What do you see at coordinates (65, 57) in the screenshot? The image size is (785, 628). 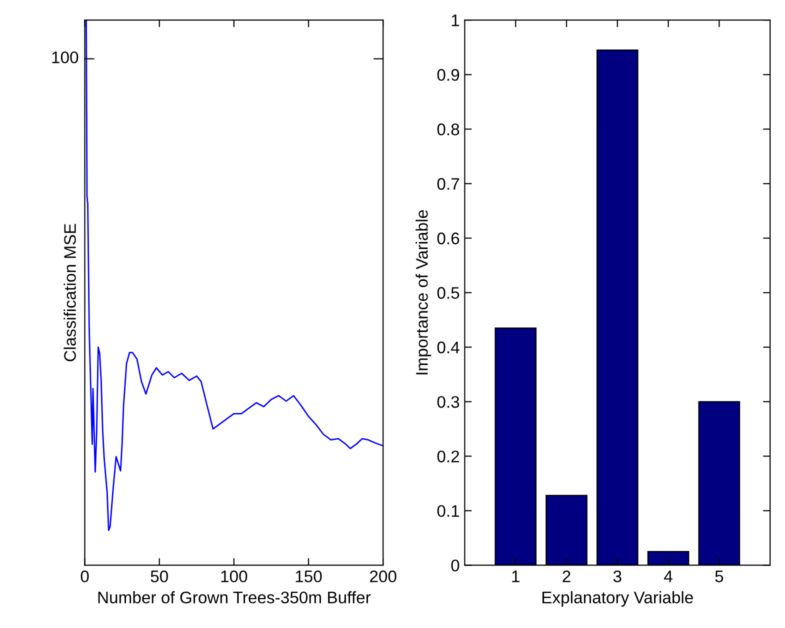 I see `text: 100` at bounding box center [65, 57].